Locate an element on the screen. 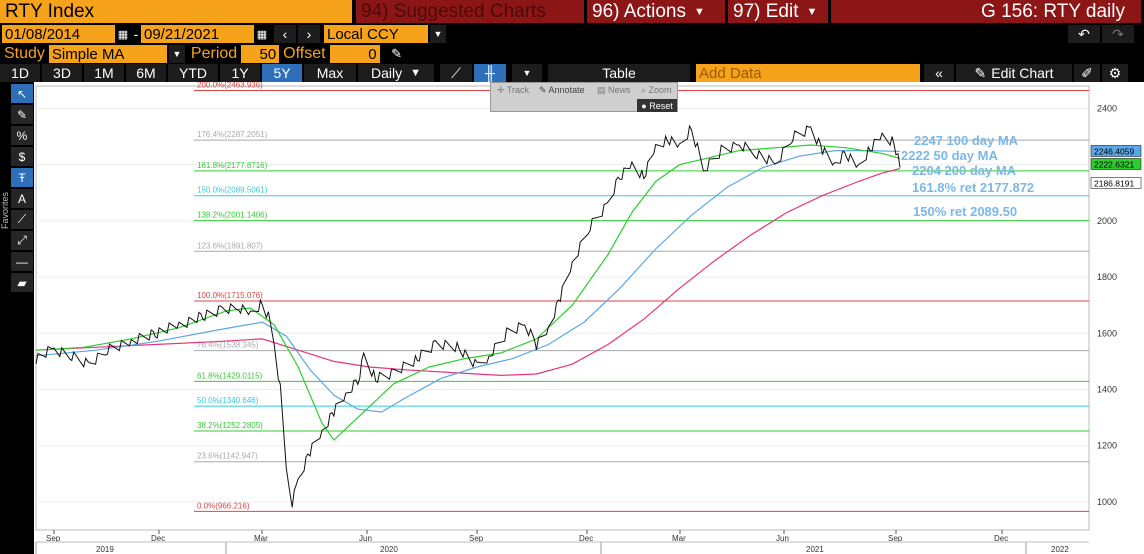 Image resolution: width=1144 pixels, height=554 pixels. track-label: Track is located at coordinates (518, 90).